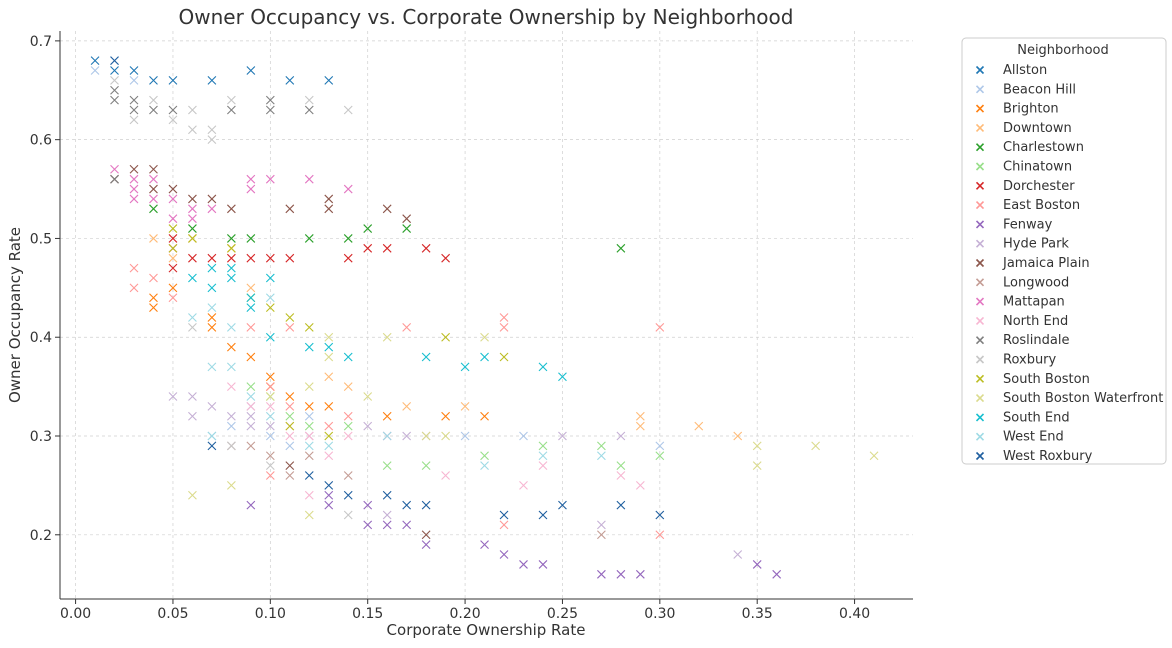  I want to click on y-tick-label: 0.2, so click(41, 536).